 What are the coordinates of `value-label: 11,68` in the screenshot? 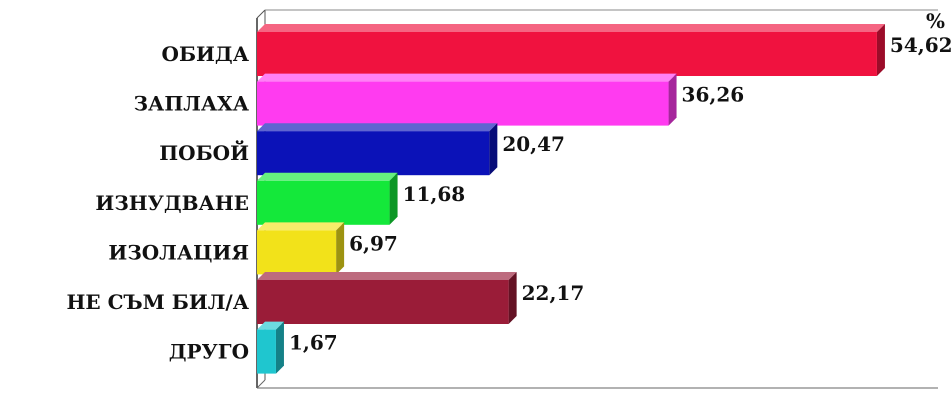 It's located at (434, 194).